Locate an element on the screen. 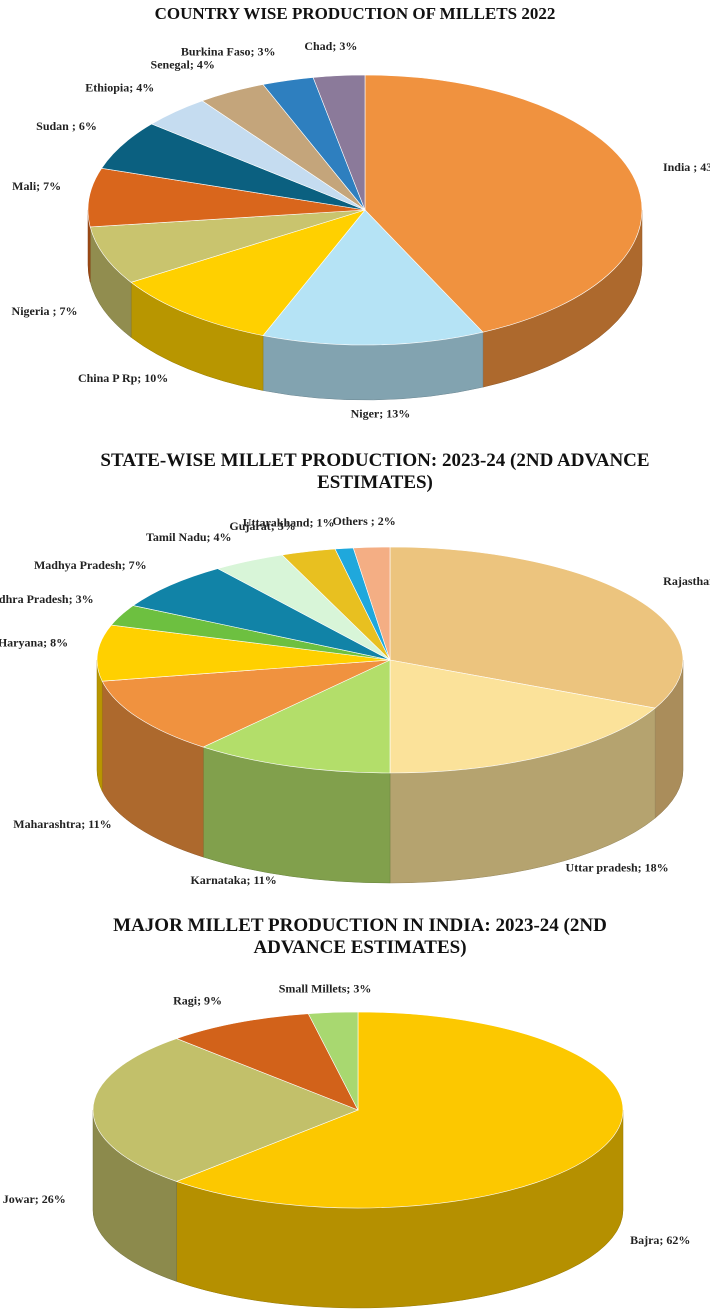 The height and width of the screenshot is (1316, 710). data-label: Chad; 3% is located at coordinates (330, 46).